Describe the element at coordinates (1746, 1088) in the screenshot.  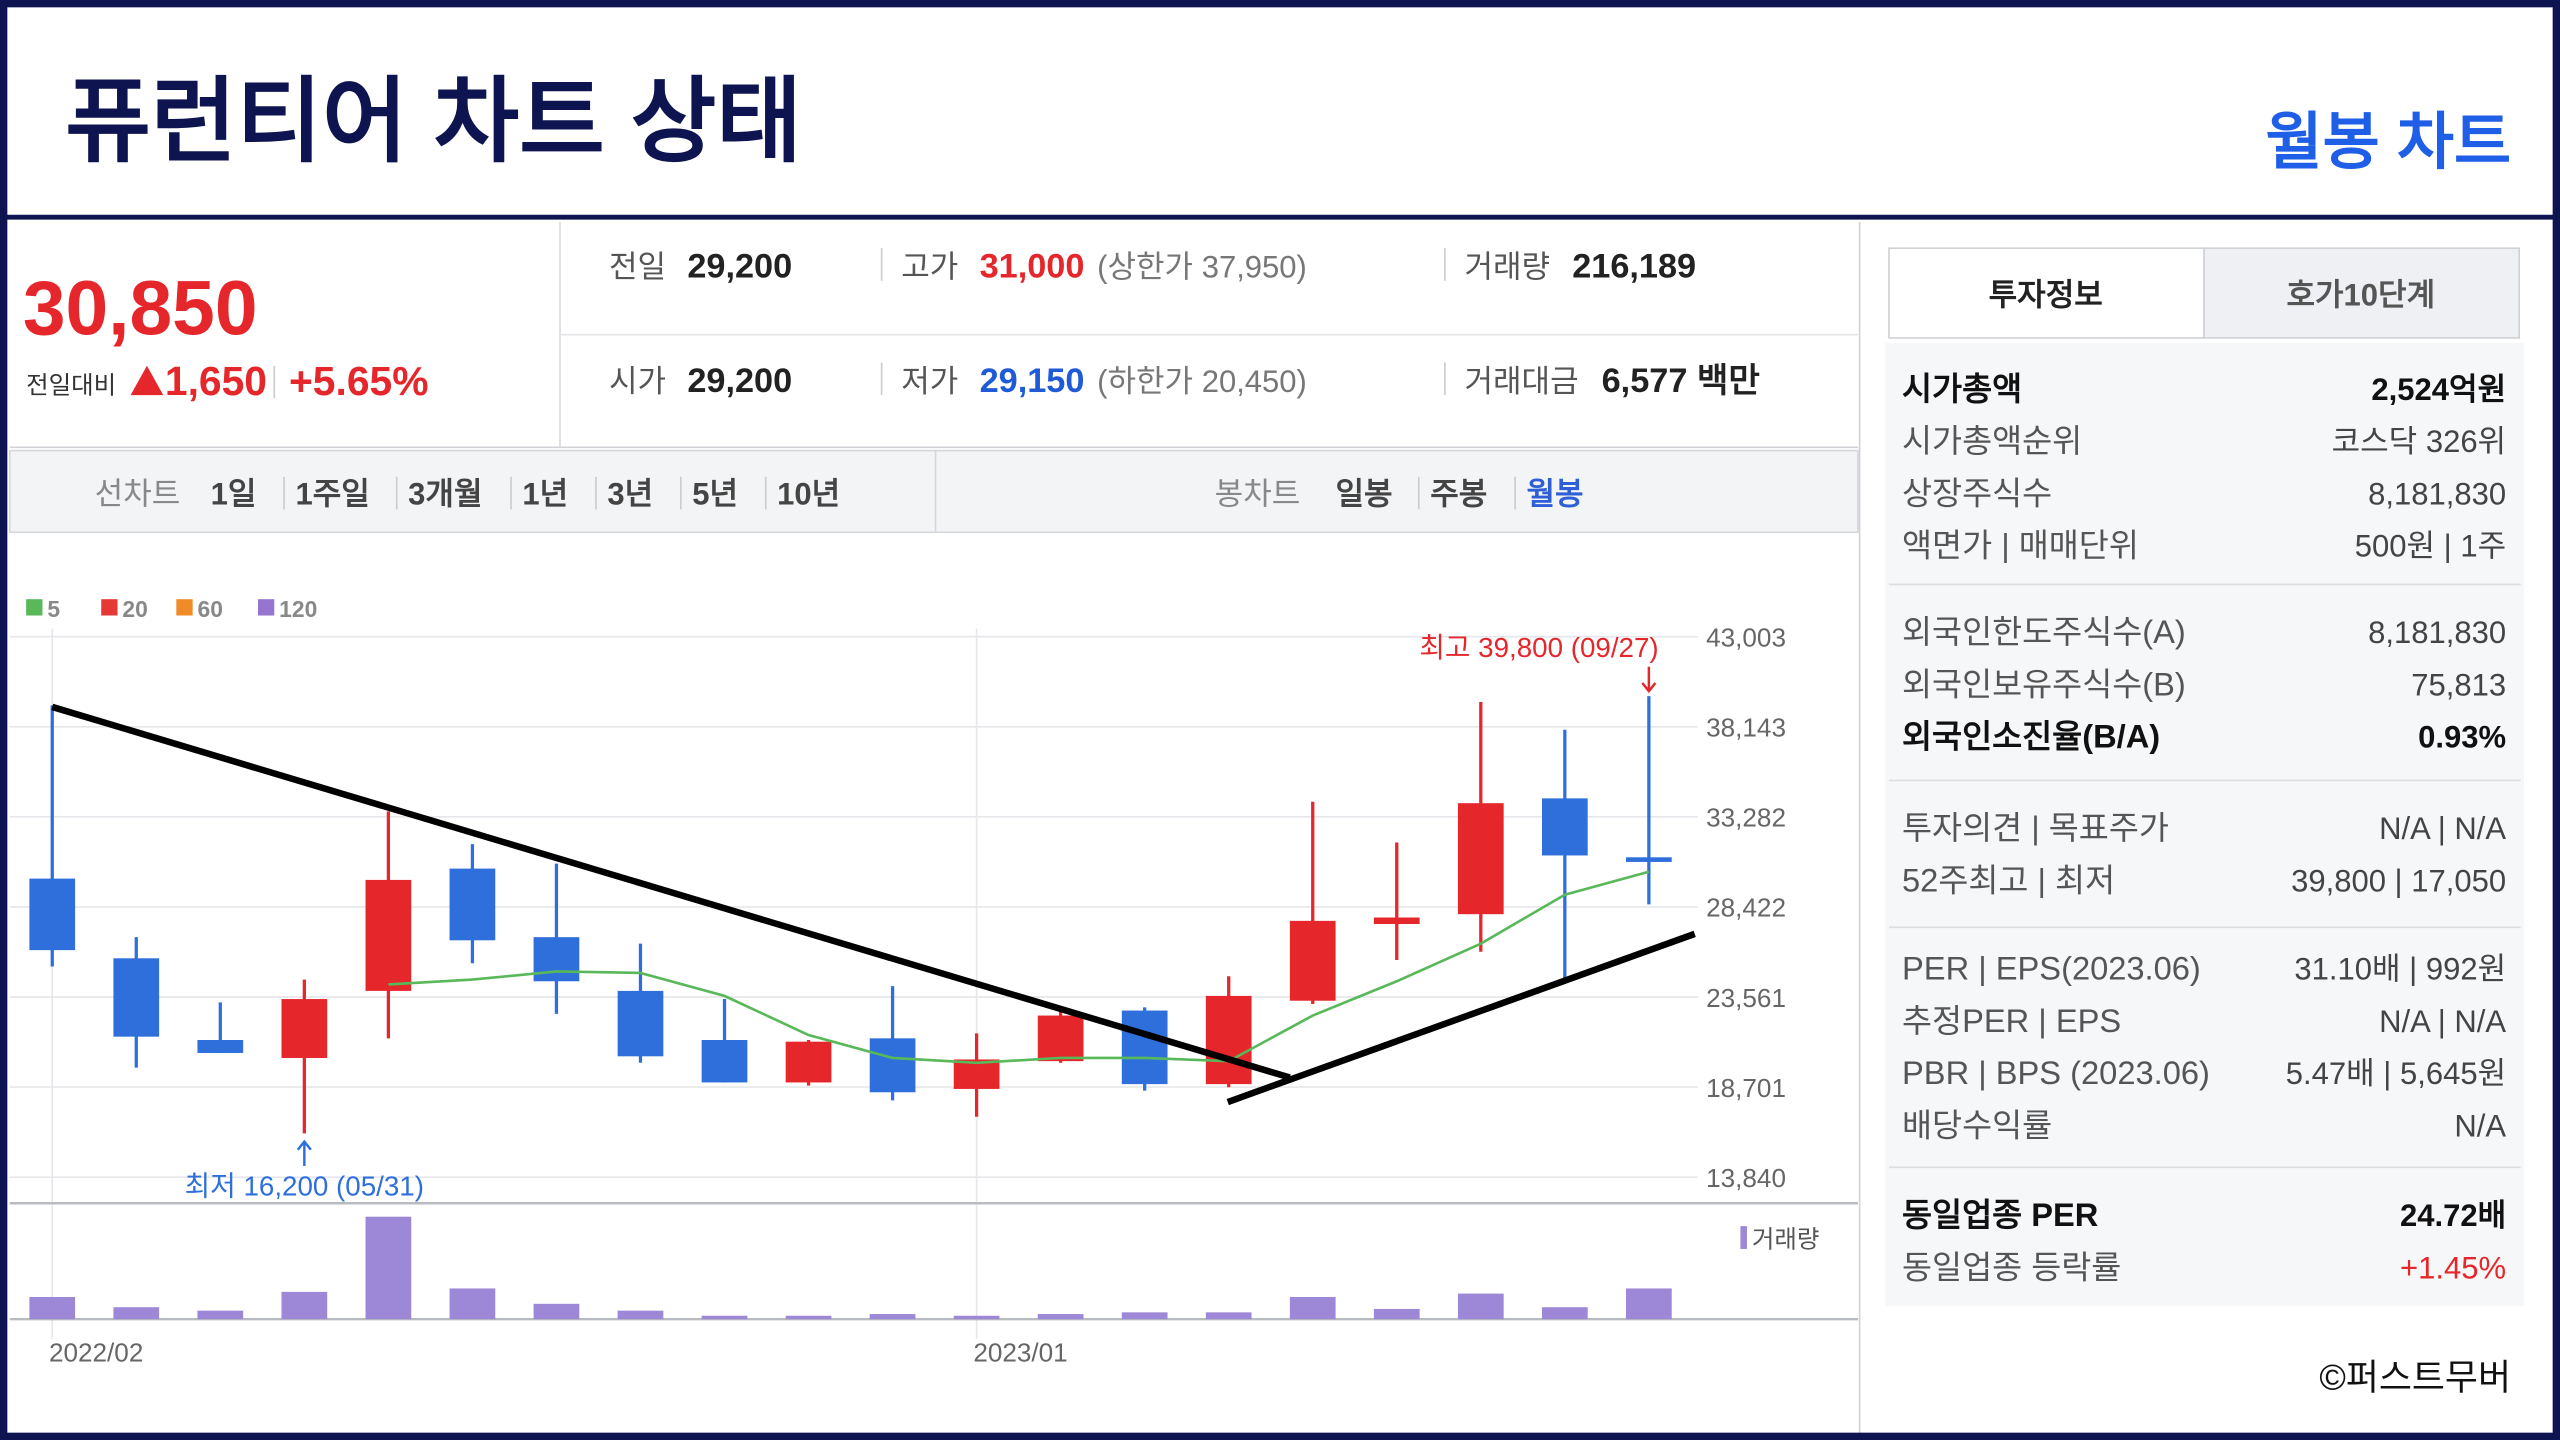
I see `y-tick-label: 18,701` at that location.